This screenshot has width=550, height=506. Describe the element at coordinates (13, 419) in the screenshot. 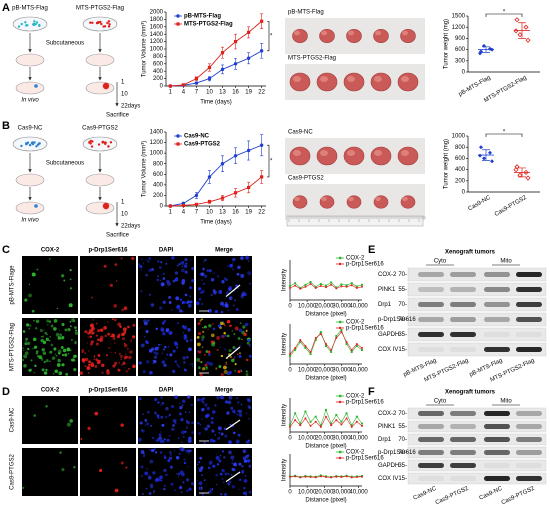

I see `row-label: Cas9-NC` at that location.